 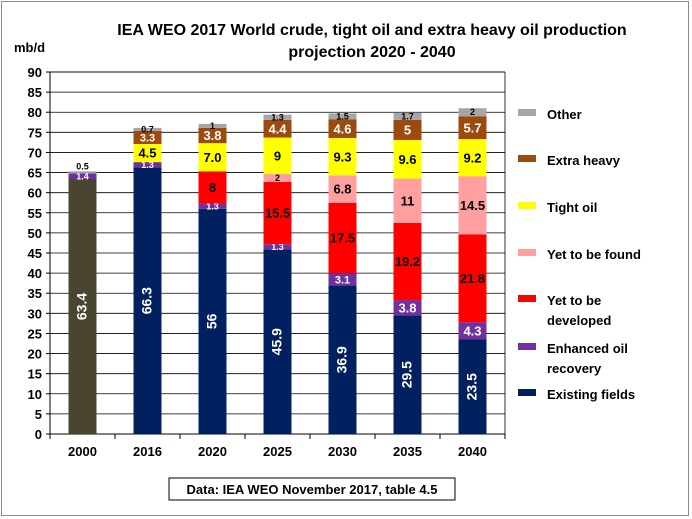 I want to click on legend-label: Other, so click(x=564, y=114).